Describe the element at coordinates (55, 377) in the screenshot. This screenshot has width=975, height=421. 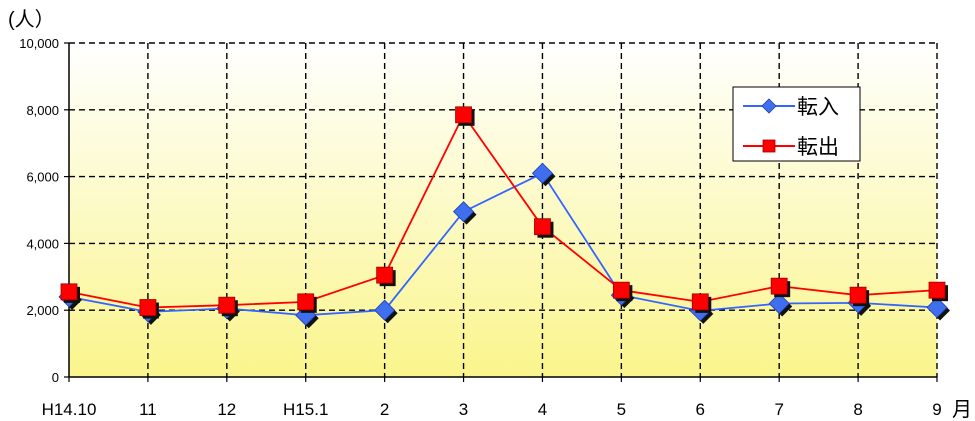
I see `y-tick-label-0: 0` at that location.